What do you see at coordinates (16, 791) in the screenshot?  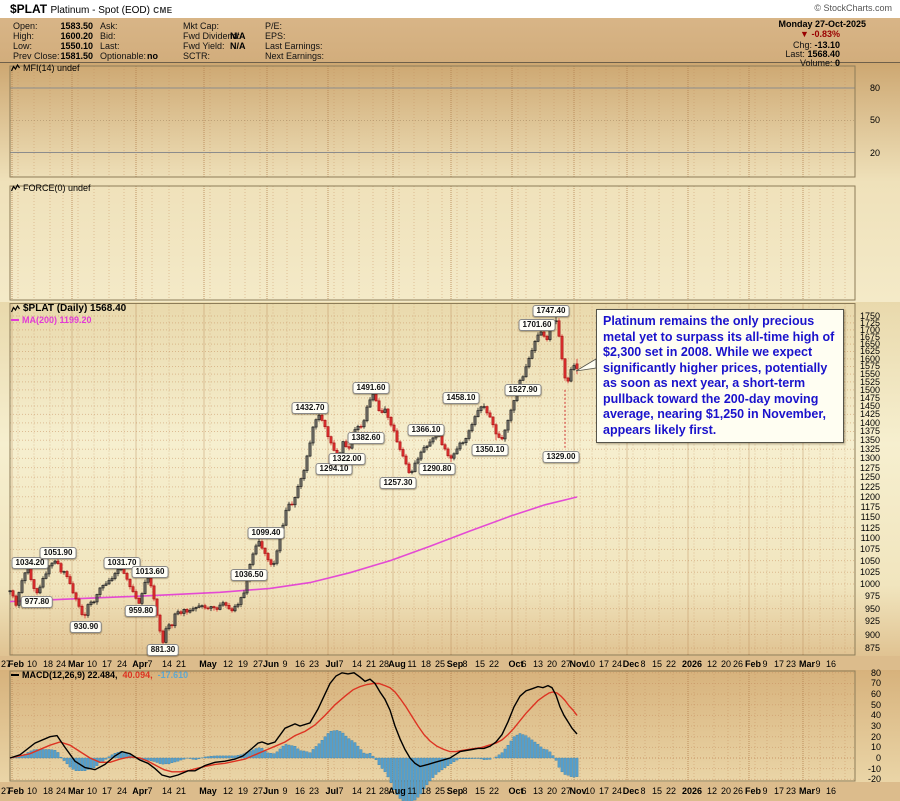 I see `x-tick-label: Feb` at bounding box center [16, 791].